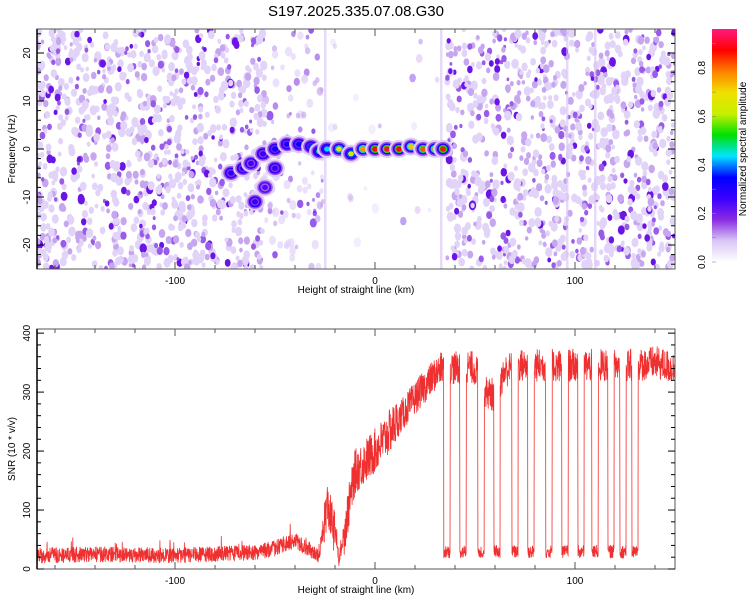 This screenshot has height=600, width=750. I want to click on x-tick-label: 100, so click(575, 281).